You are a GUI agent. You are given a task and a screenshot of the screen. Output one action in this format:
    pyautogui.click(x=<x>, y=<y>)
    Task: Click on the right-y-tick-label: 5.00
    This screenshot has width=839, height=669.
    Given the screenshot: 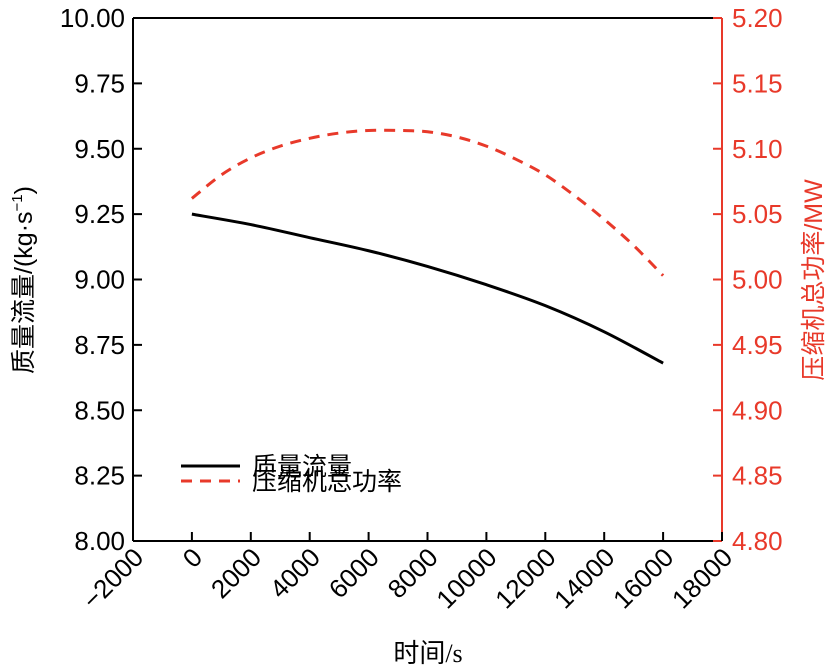 What is the action you would take?
    pyautogui.click(x=757, y=280)
    